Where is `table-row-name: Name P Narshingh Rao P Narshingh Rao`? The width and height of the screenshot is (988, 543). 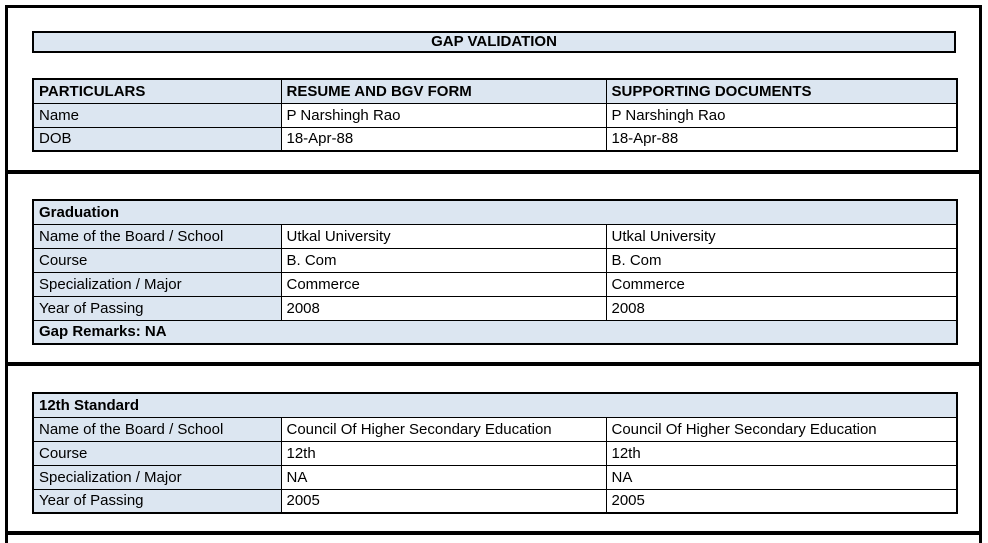
table-row-name: Name P Narshingh Rao P Narshingh Rao is located at coordinates (495, 115).